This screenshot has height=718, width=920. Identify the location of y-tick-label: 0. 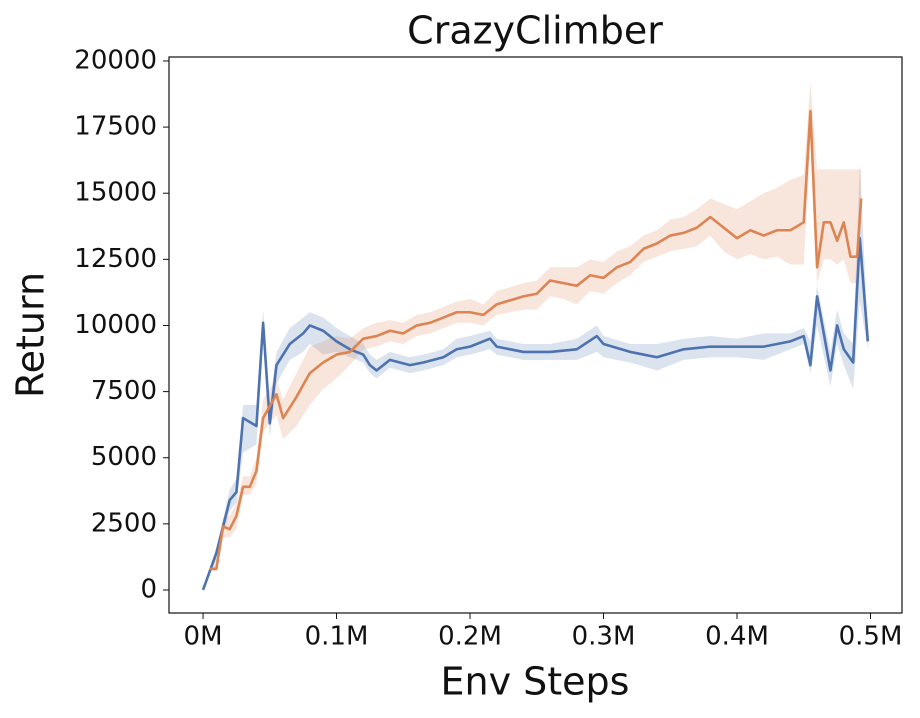
(148, 589).